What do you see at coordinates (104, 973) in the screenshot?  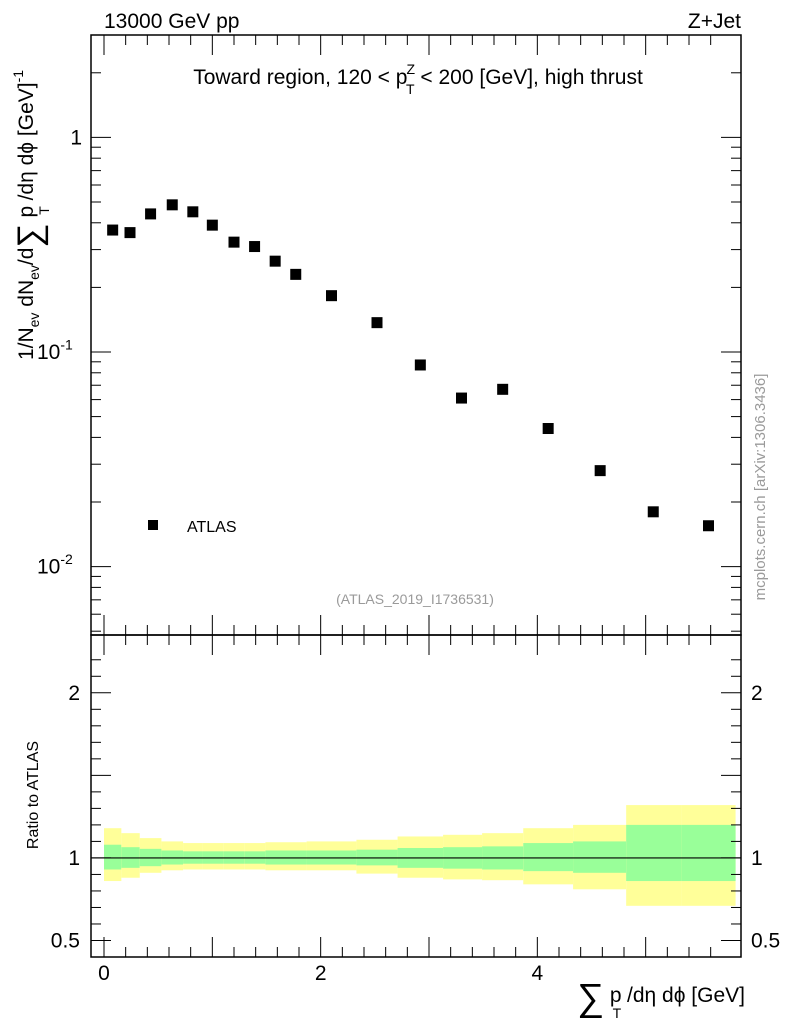 I see `x-tick-label: 0` at bounding box center [104, 973].